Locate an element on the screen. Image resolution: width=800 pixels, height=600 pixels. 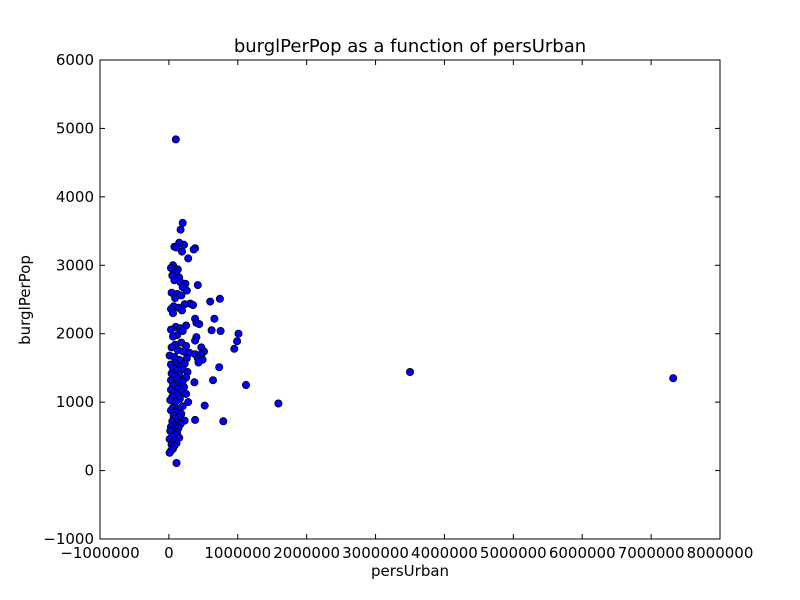
y-tick-label: 4000 is located at coordinates (75, 197).